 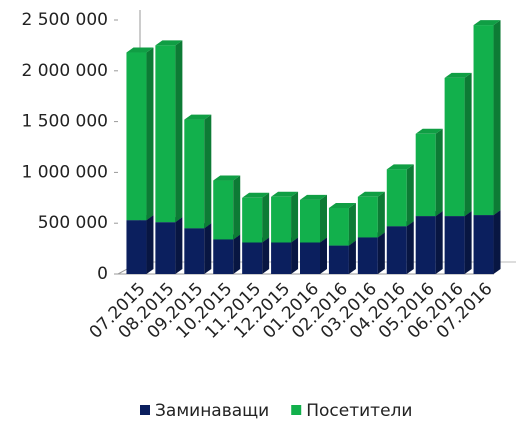 I want to click on y-tick-label: 2 500 000, so click(x=64, y=20).